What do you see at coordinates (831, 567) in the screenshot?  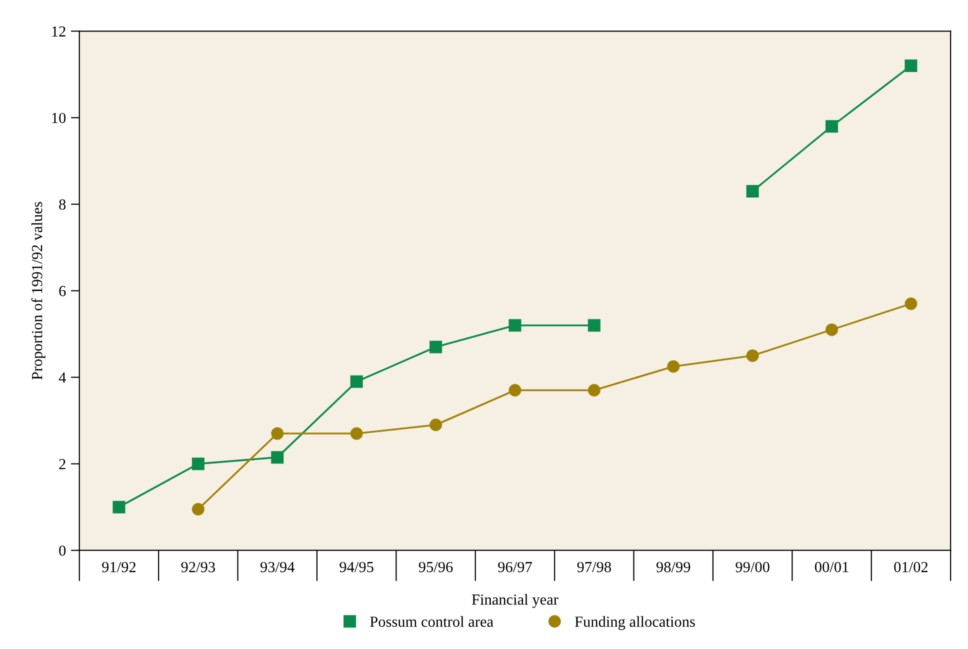 I see `x-tick-label: 00/01` at bounding box center [831, 567].